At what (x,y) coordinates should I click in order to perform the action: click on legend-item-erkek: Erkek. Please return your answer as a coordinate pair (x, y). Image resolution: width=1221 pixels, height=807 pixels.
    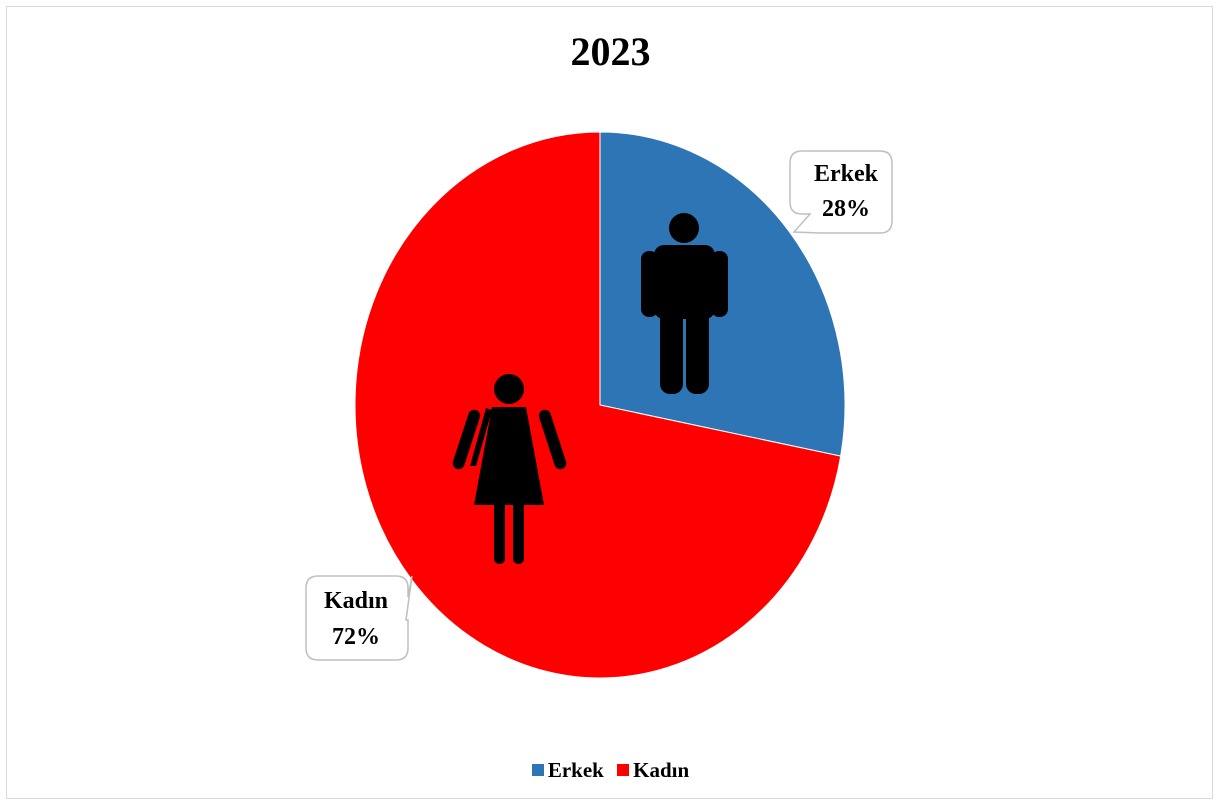
    Looking at the image, I should click on (567, 770).